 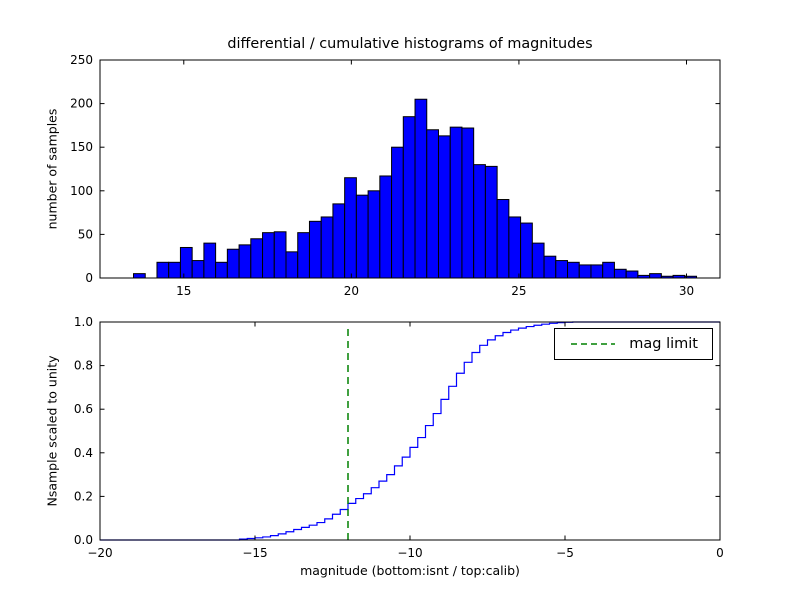 I want to click on xlabel: magnitude (bottom:isnt / top:calib), so click(x=410, y=570).